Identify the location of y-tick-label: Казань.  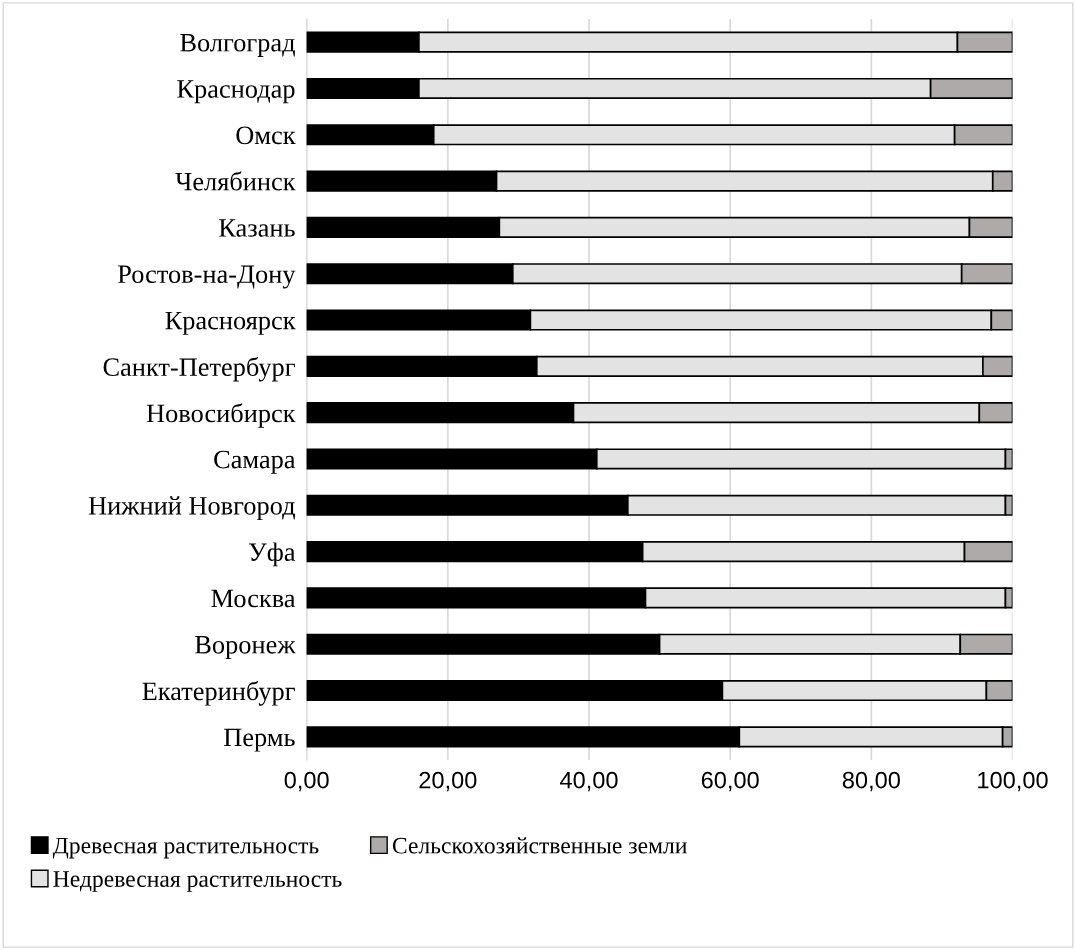
(257, 228).